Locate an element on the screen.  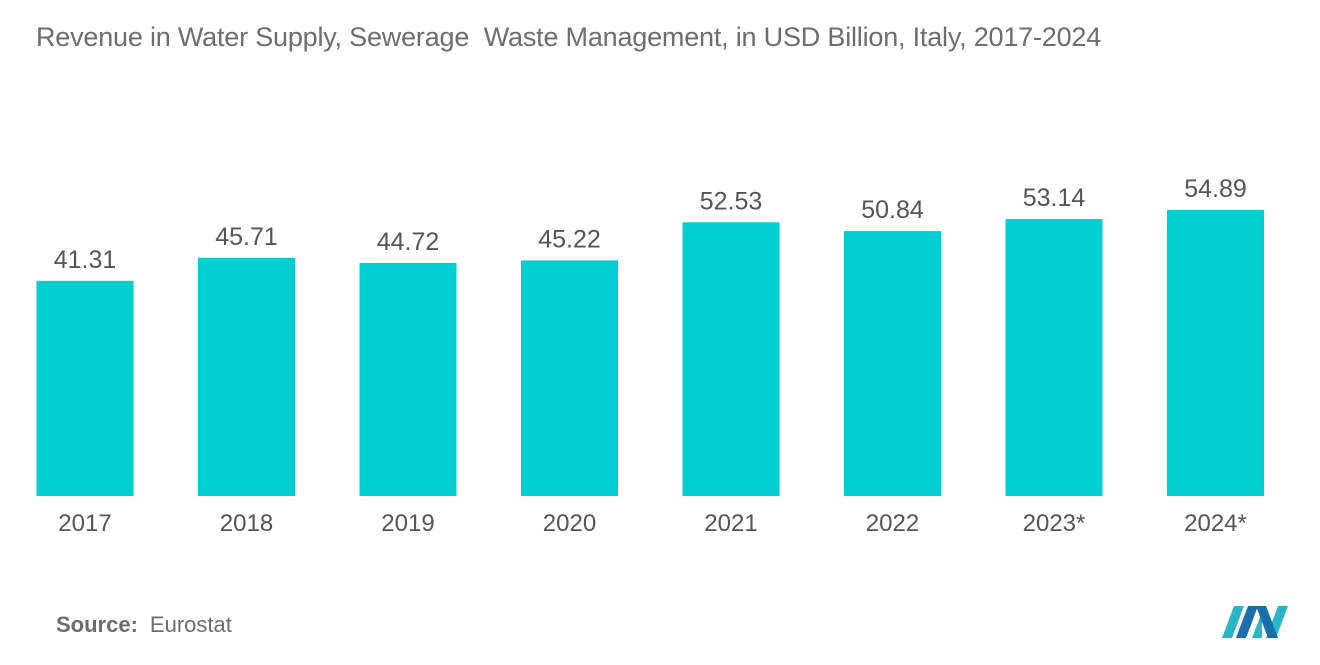
x-tick-label: 2018 is located at coordinates (246, 523).